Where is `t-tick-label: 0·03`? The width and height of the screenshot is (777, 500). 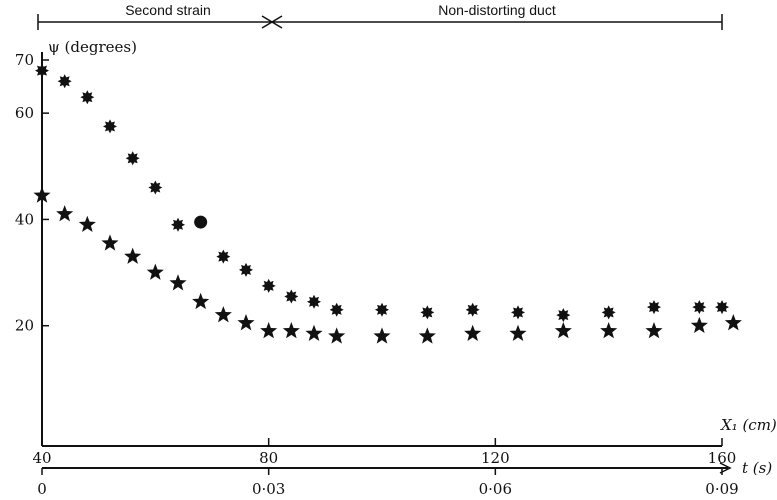
t-tick-label: 0·03 is located at coordinates (268, 489).